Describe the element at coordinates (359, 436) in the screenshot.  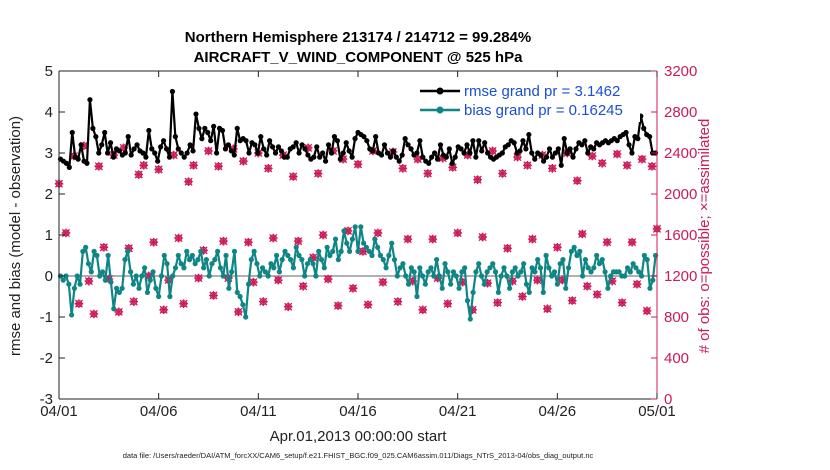
I see `x-axis-label: Apr.01,2013 00:00:00 start` at that location.